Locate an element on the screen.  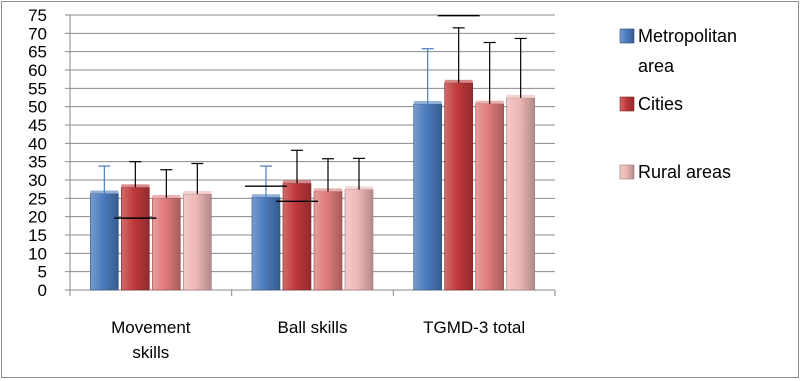
y-tick-label: 50 is located at coordinates (37, 107).